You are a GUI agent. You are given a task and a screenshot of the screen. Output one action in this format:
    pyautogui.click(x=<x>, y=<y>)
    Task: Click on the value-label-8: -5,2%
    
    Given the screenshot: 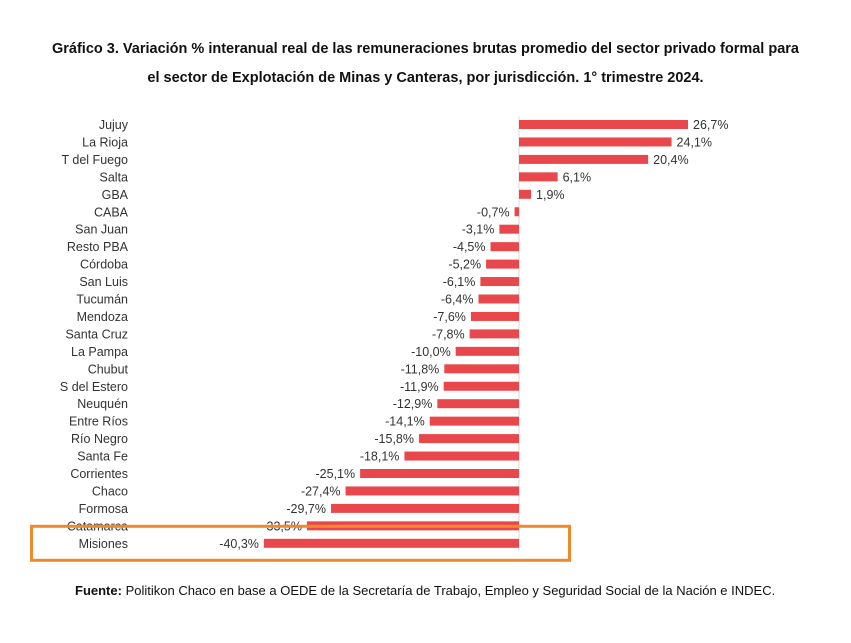 What is the action you would take?
    pyautogui.click(x=464, y=265)
    